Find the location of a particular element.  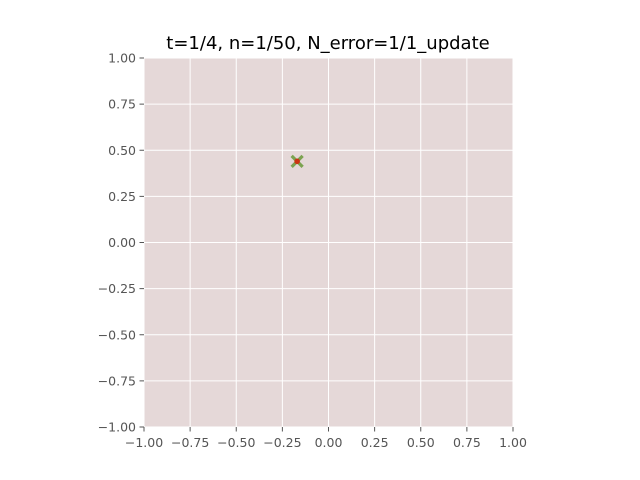

dot-marker is located at coordinates (297, 161).